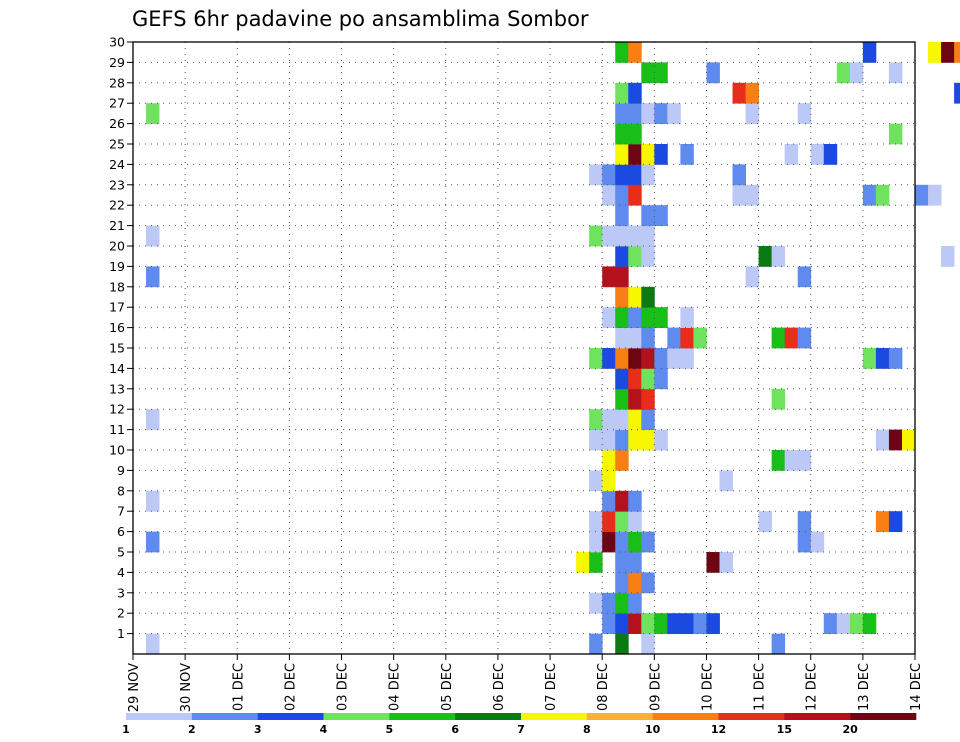 This screenshot has width=960, height=742. I want to click on y-tick-label: 11, so click(117, 429).